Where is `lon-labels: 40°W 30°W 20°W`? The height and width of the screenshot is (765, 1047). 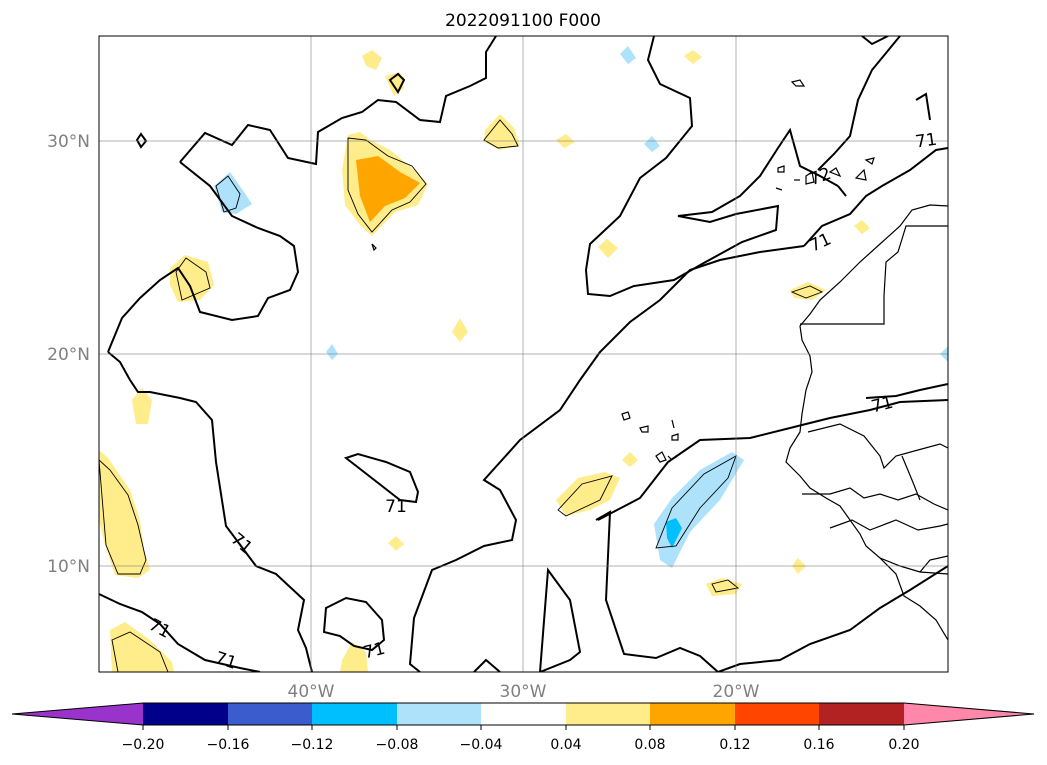 lon-labels: 40°W 30°W 20°W is located at coordinates (524, 692).